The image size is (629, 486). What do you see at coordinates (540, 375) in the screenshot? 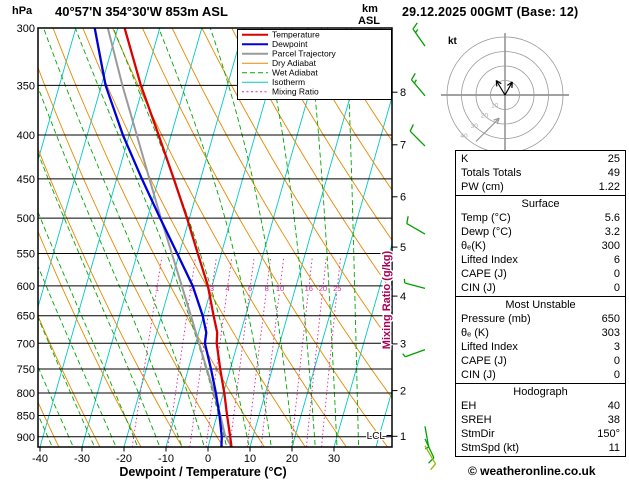
I see `table-row: CIN (J) 0` at bounding box center [540, 375].